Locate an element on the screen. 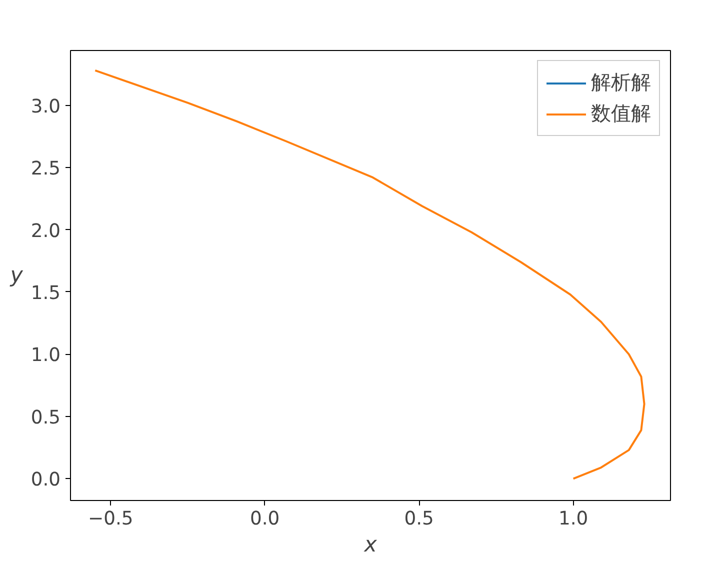 The height and width of the screenshot is (569, 723). legend-label: 解析解 is located at coordinates (621, 82).